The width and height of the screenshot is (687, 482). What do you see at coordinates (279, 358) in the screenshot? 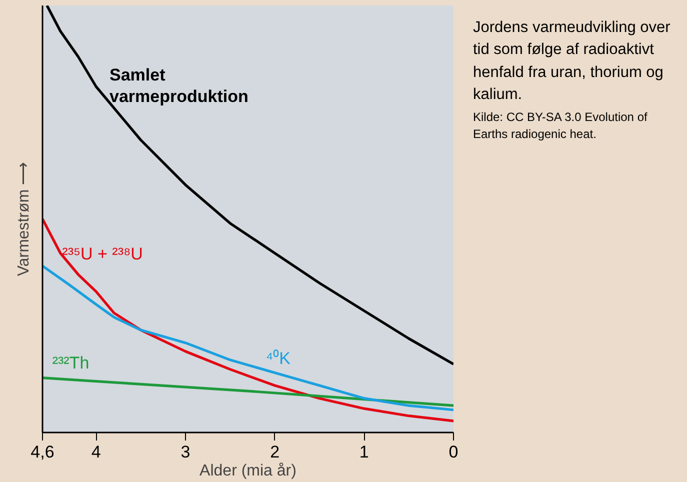
I see `series-label: ⁴⁰K` at bounding box center [279, 358].